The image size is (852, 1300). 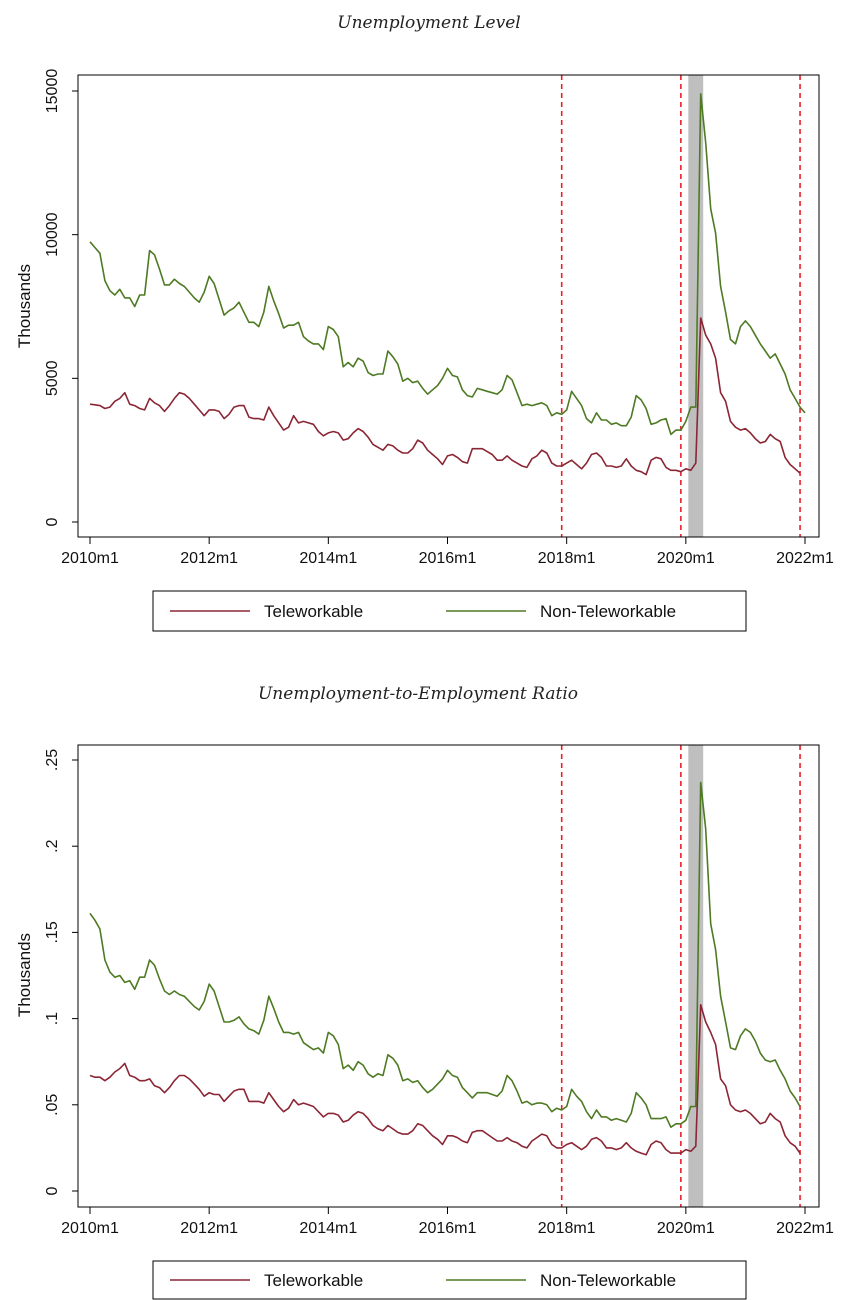 What do you see at coordinates (418, 694) in the screenshot?
I see `chart-title: Unemployment-to-Employment Ratio` at bounding box center [418, 694].